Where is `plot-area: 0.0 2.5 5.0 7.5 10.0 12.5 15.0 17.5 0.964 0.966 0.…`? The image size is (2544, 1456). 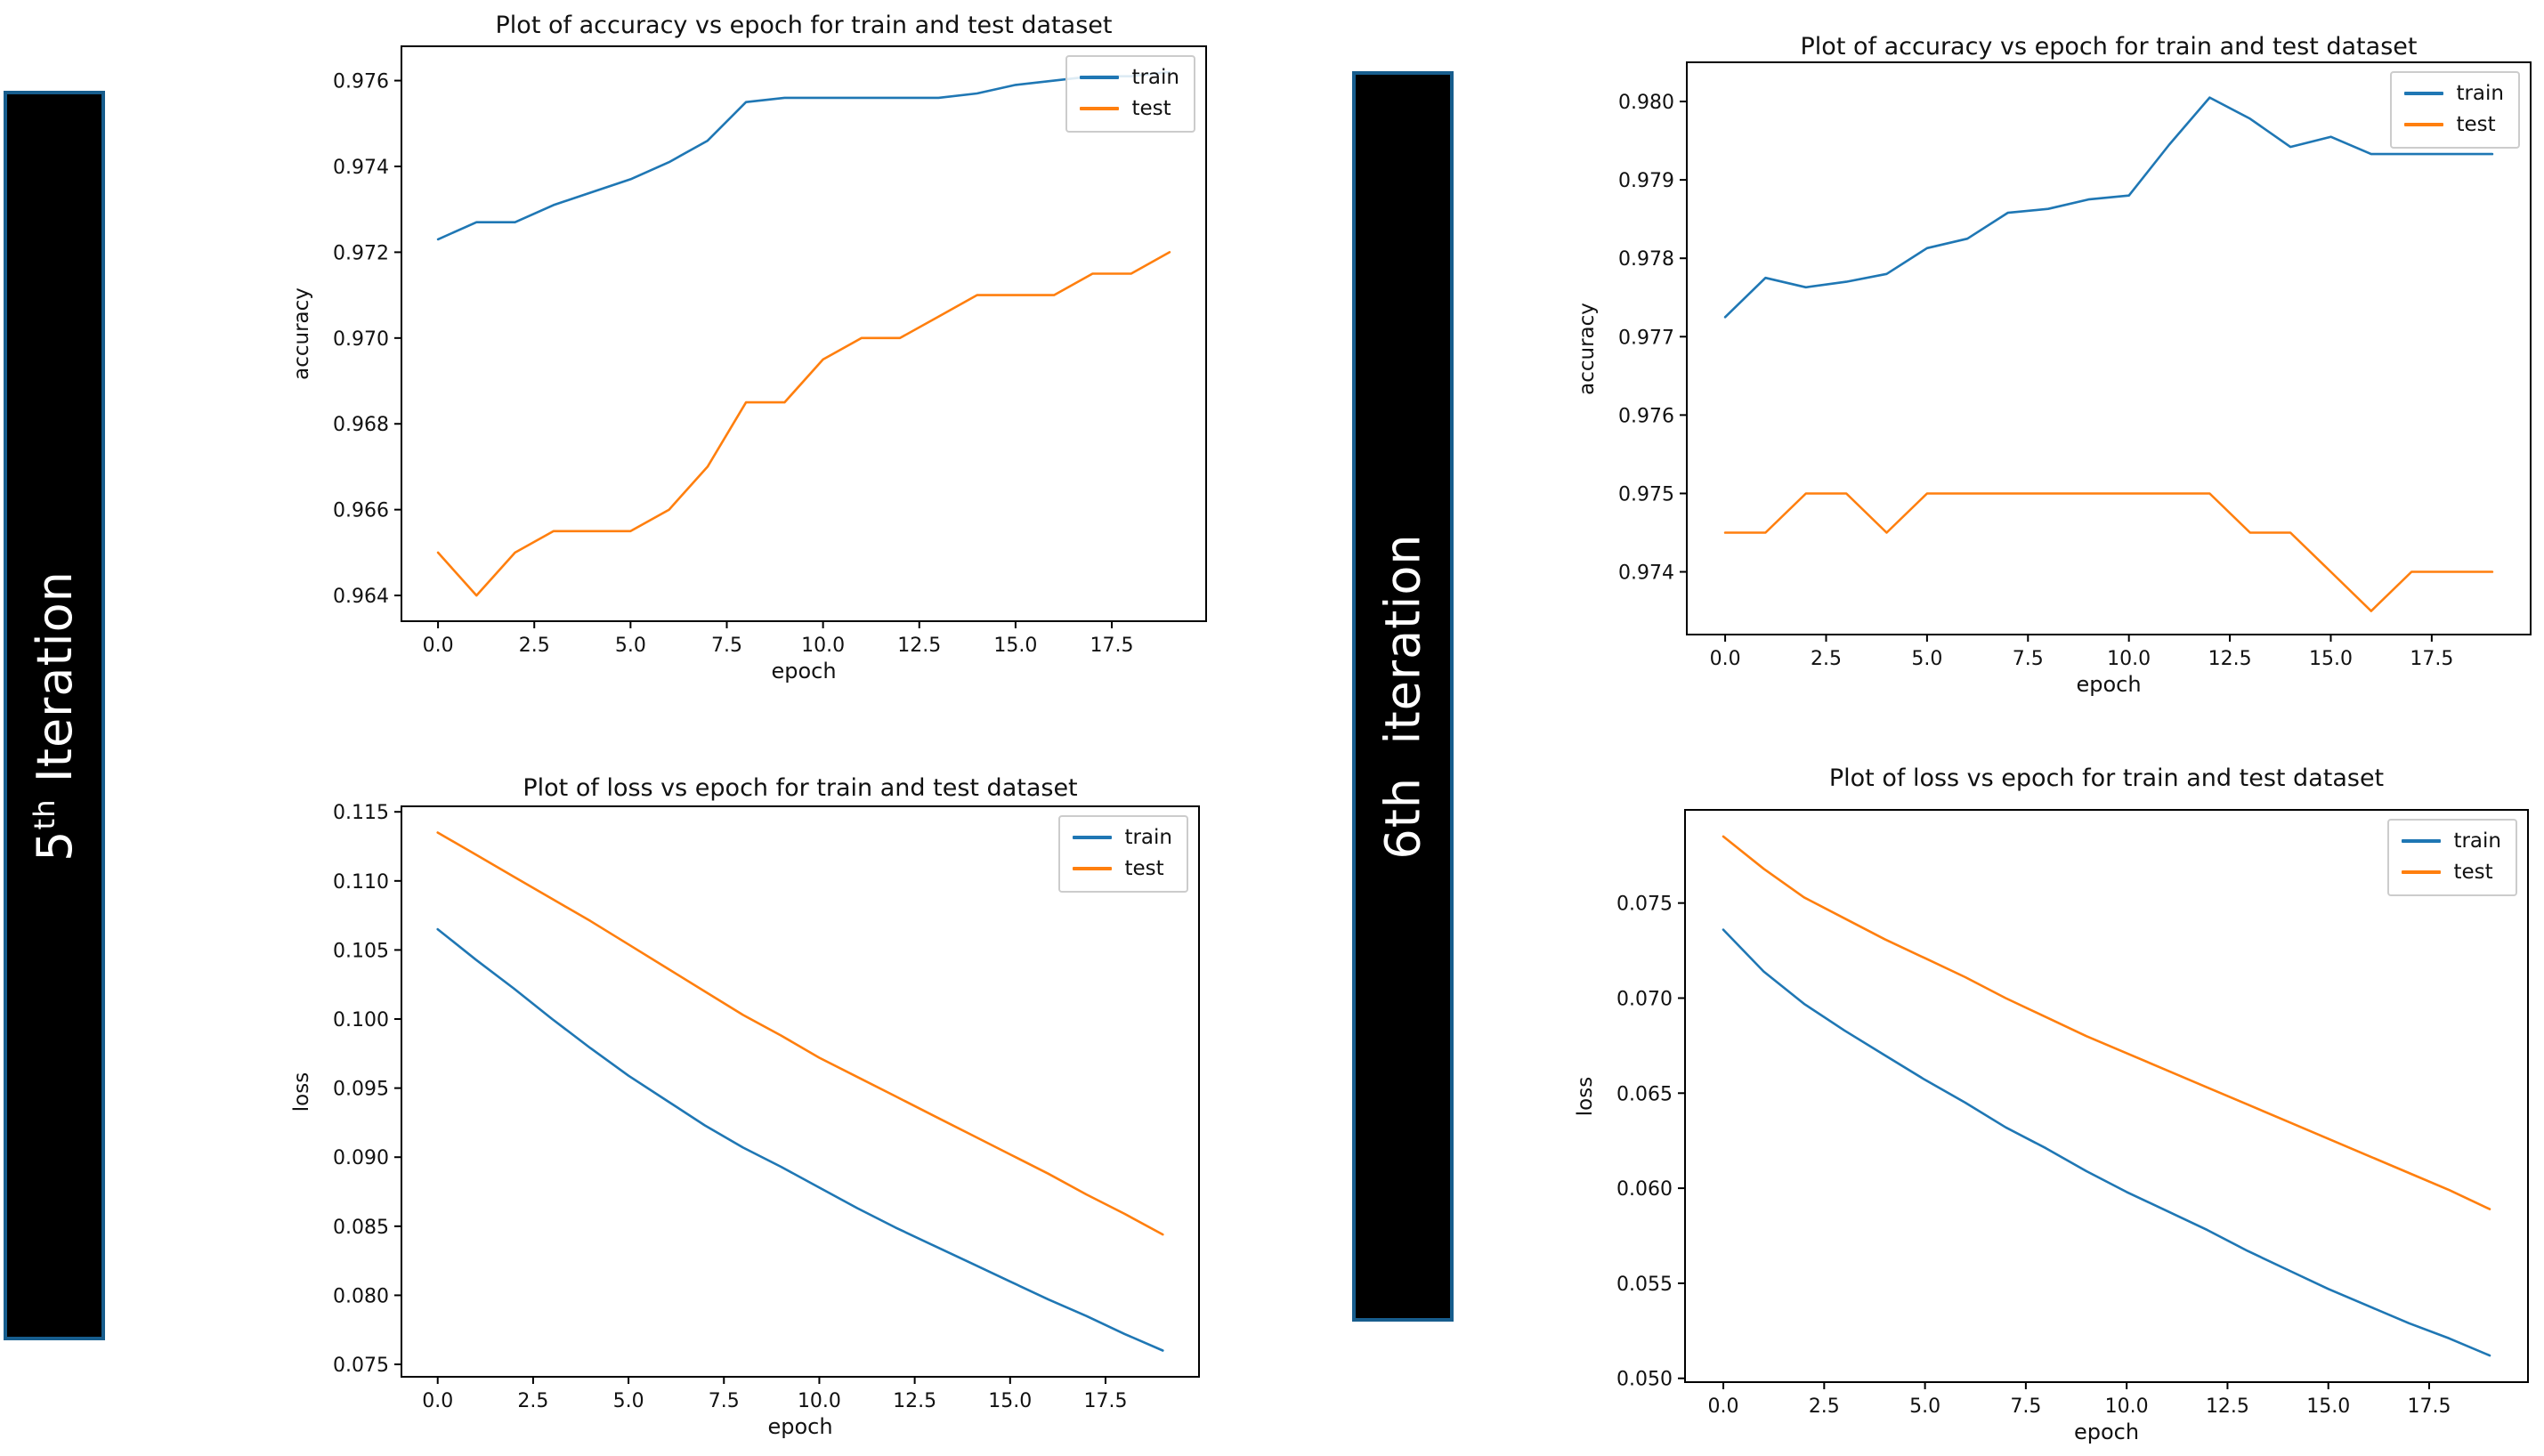
plot-area: 0.0 2.5 5.0 7.5 10.0 12.5 15.0 17.5 0.964 0.966 0.… is located at coordinates (770, 351).